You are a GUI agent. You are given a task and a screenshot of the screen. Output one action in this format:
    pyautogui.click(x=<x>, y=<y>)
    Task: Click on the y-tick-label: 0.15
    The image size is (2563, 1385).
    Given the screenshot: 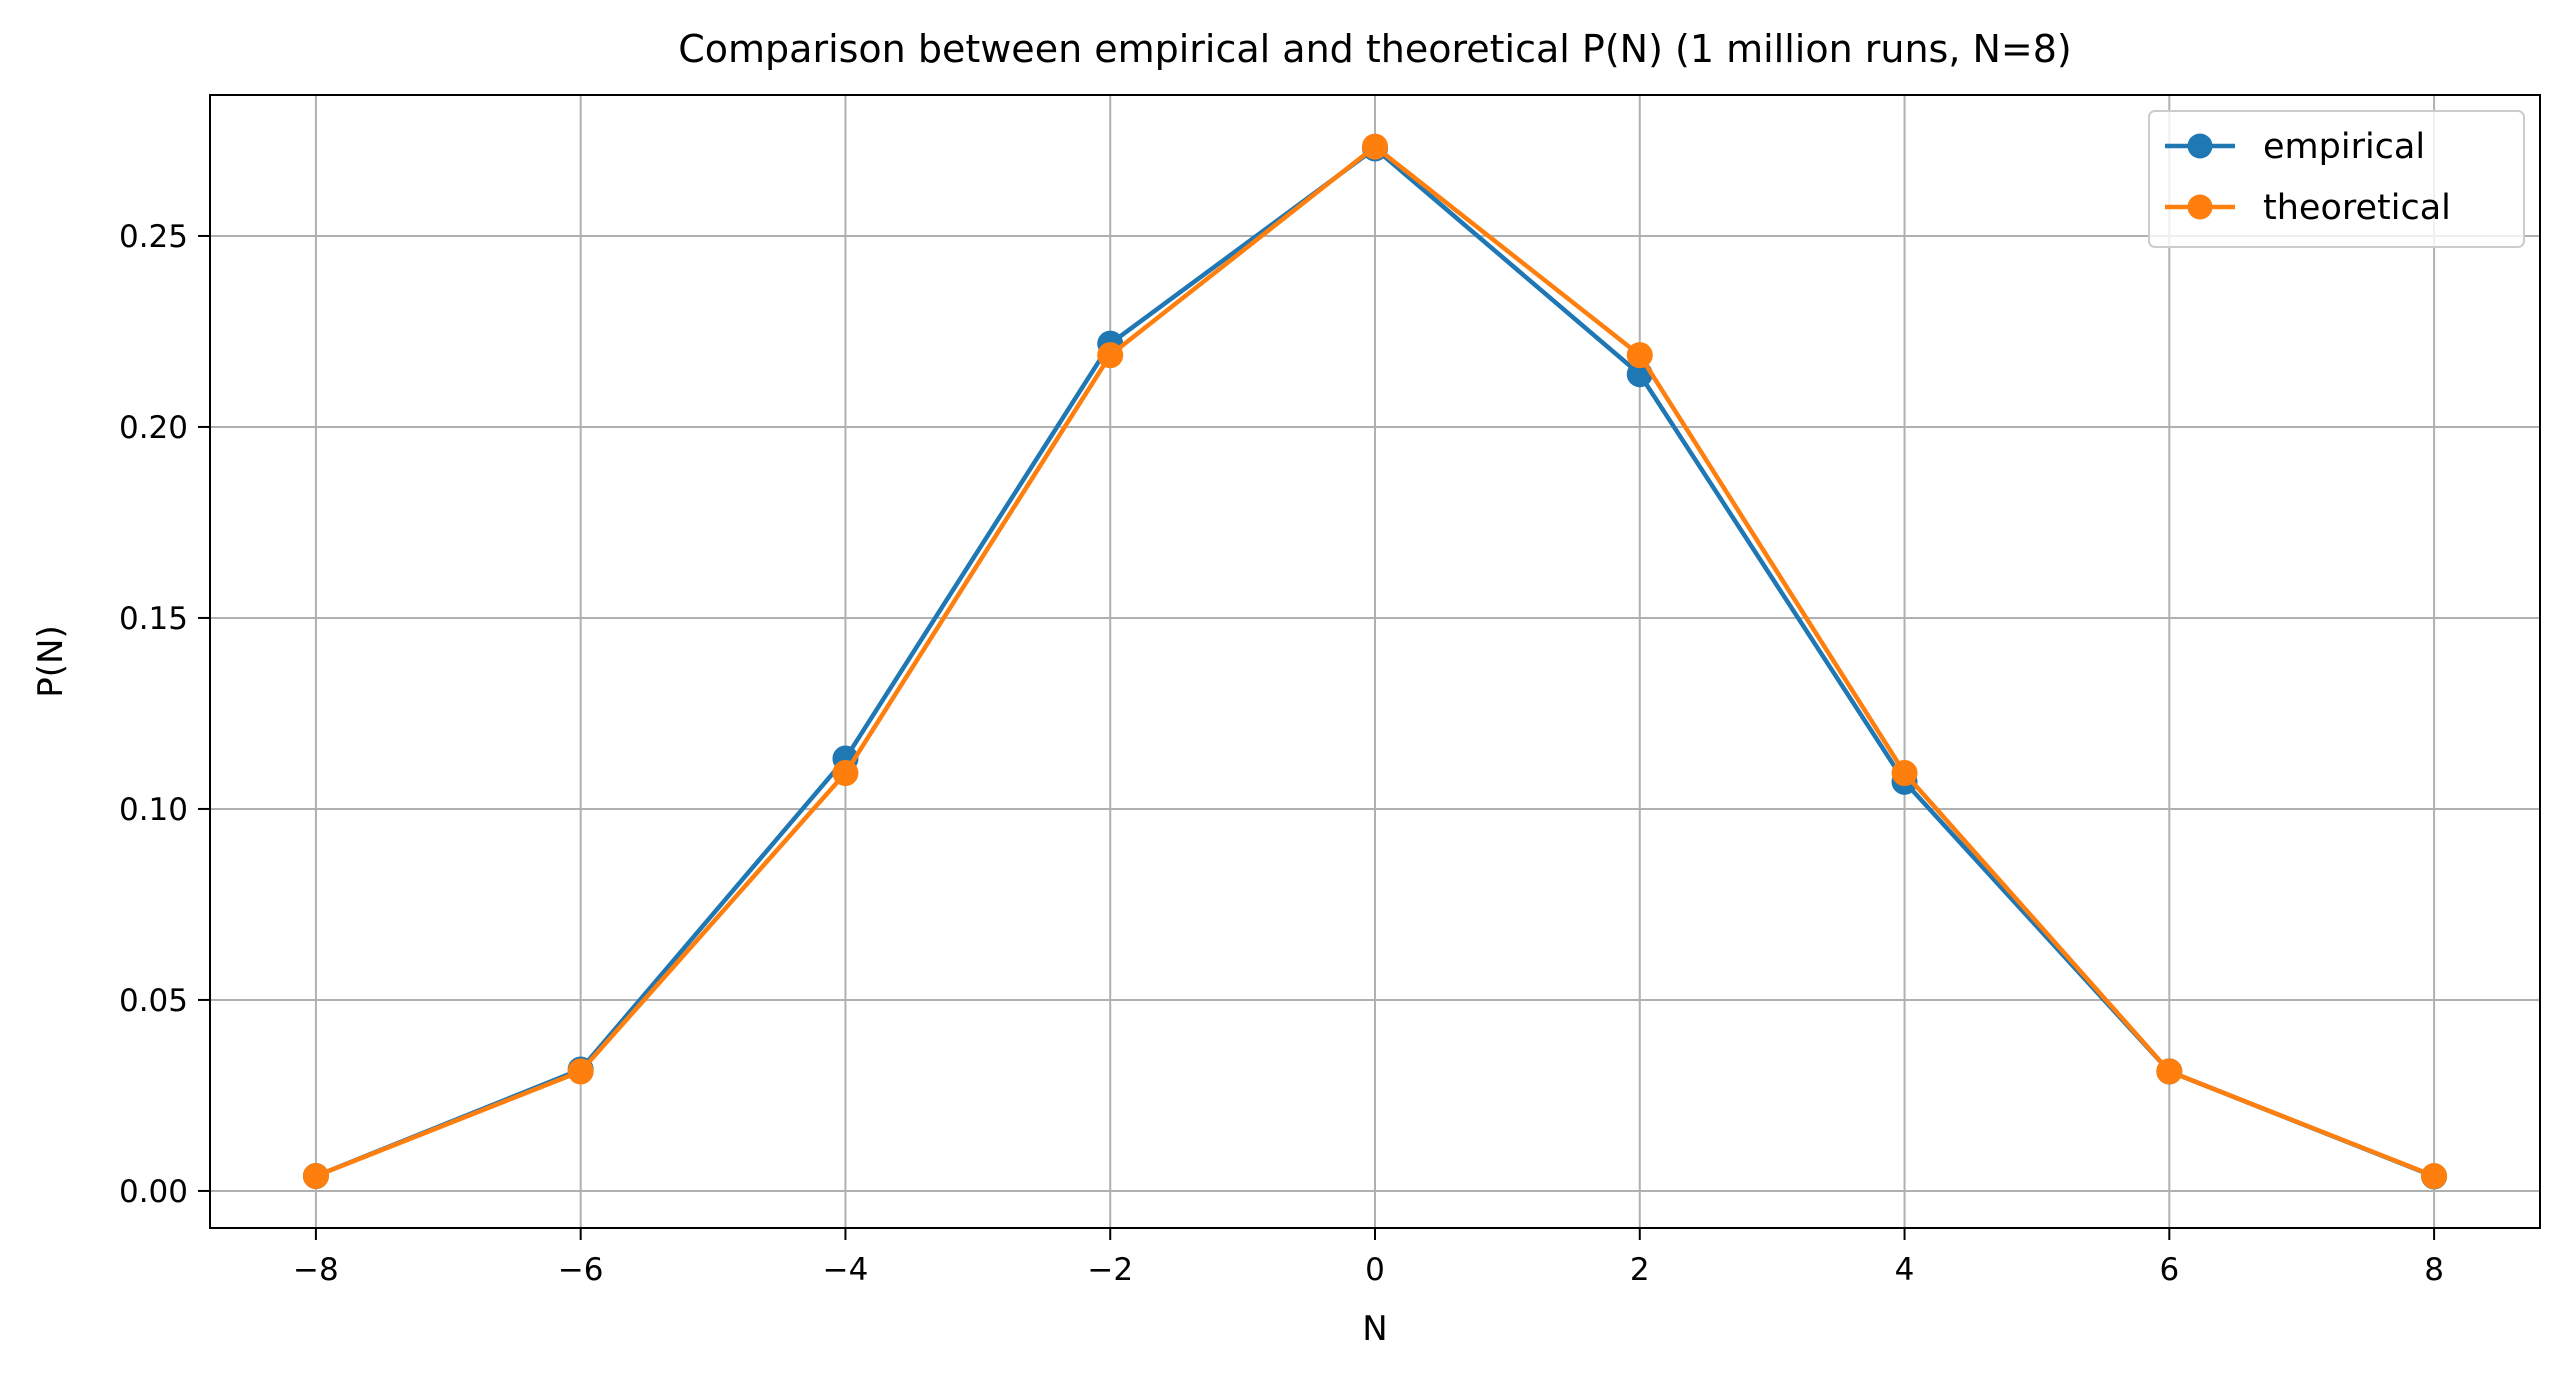 What is the action you would take?
    pyautogui.click(x=153, y=619)
    